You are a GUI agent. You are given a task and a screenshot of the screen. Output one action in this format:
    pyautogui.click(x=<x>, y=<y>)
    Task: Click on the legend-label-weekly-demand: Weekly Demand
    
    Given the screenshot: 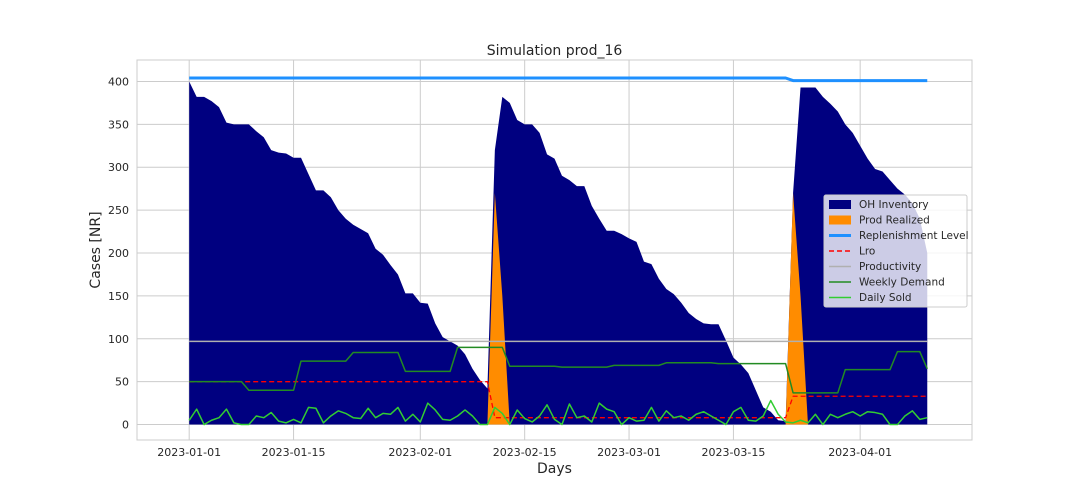 What is the action you would take?
    pyautogui.click(x=902, y=283)
    